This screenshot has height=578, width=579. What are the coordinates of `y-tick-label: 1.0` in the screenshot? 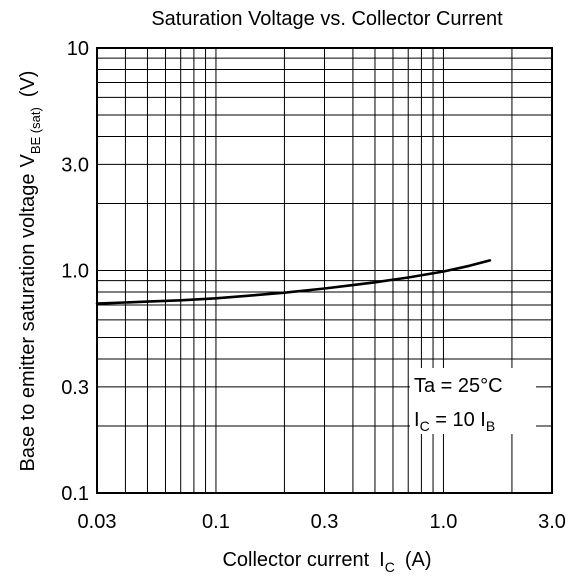 It's located at (75, 272).